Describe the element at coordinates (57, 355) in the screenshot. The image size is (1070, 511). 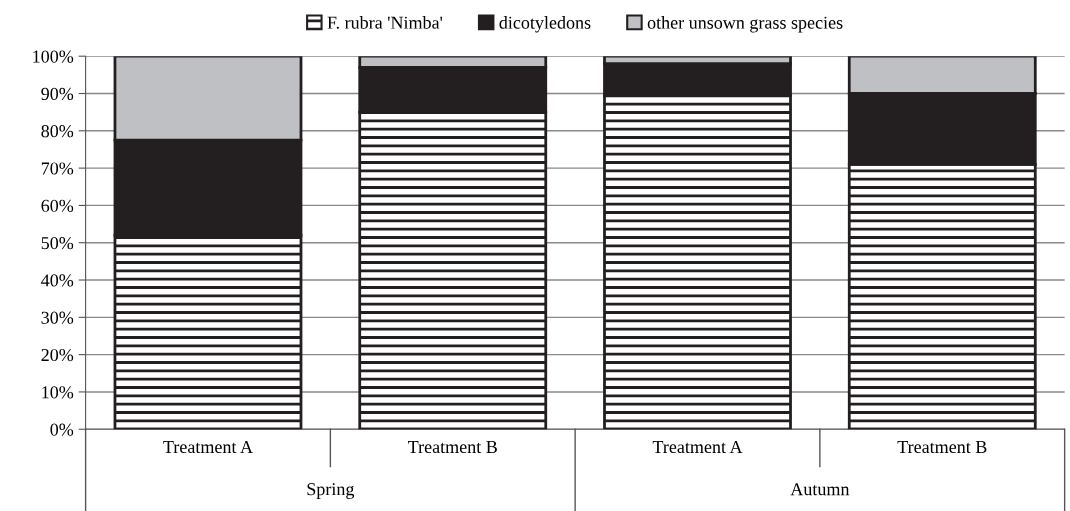
I see `y-tick-label: 20%` at that location.